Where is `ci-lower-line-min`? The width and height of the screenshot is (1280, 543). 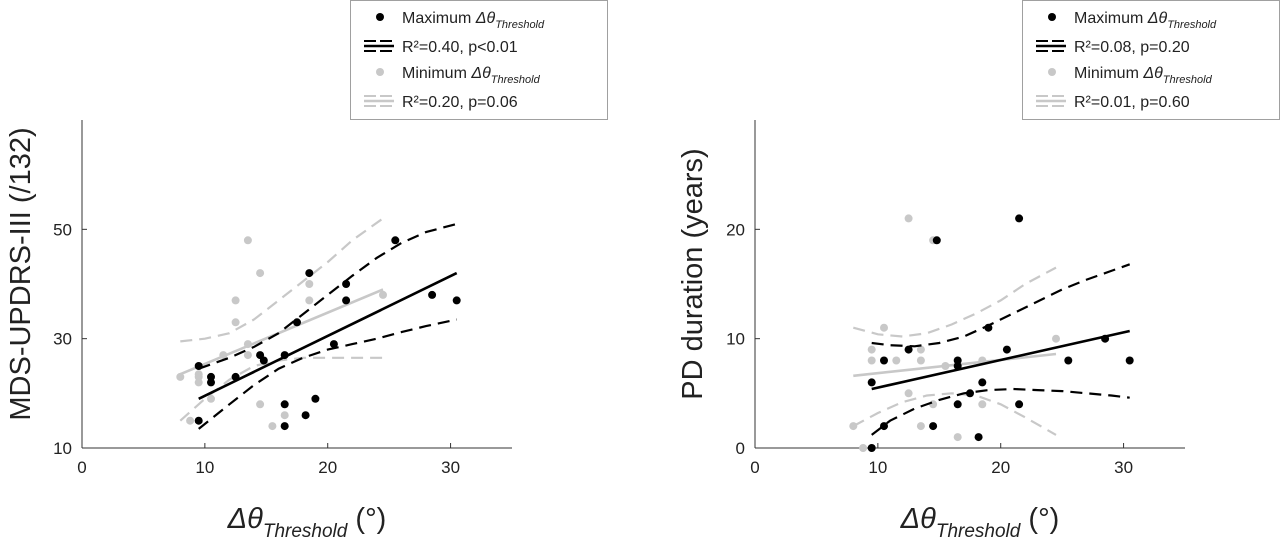 ci-lower-line-min is located at coordinates (954, 414).